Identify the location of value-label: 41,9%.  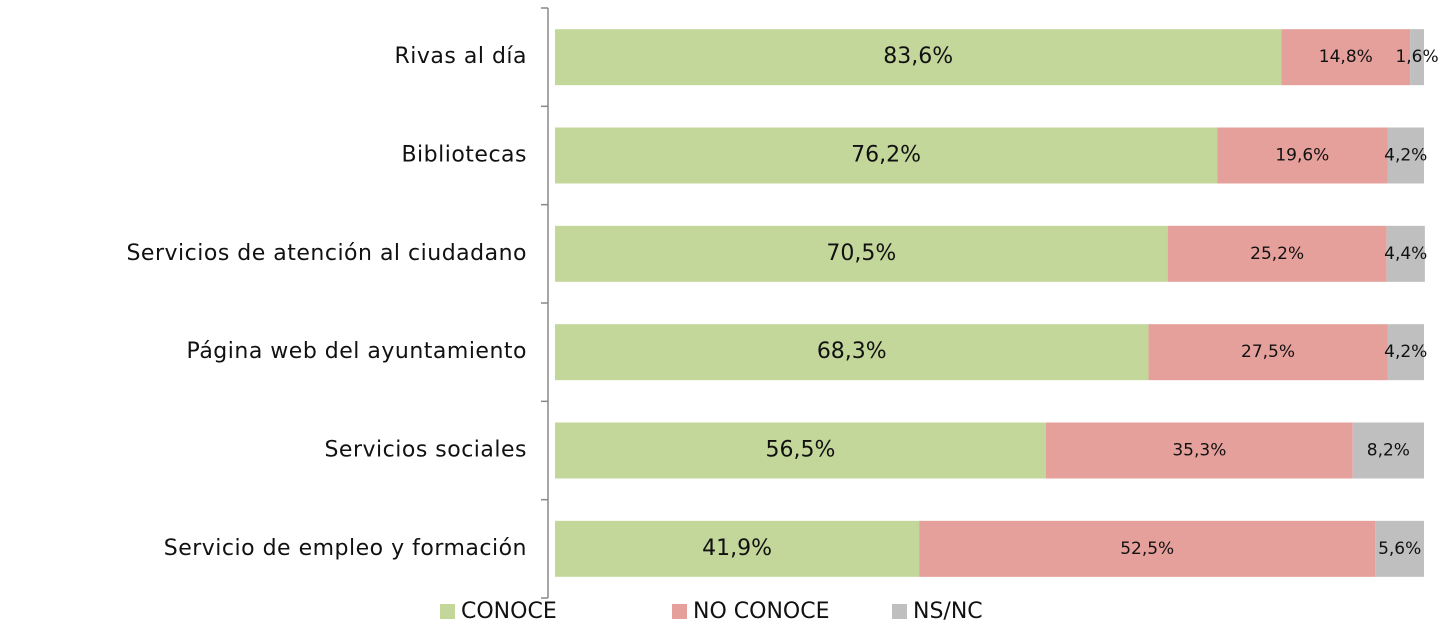
(737, 548).